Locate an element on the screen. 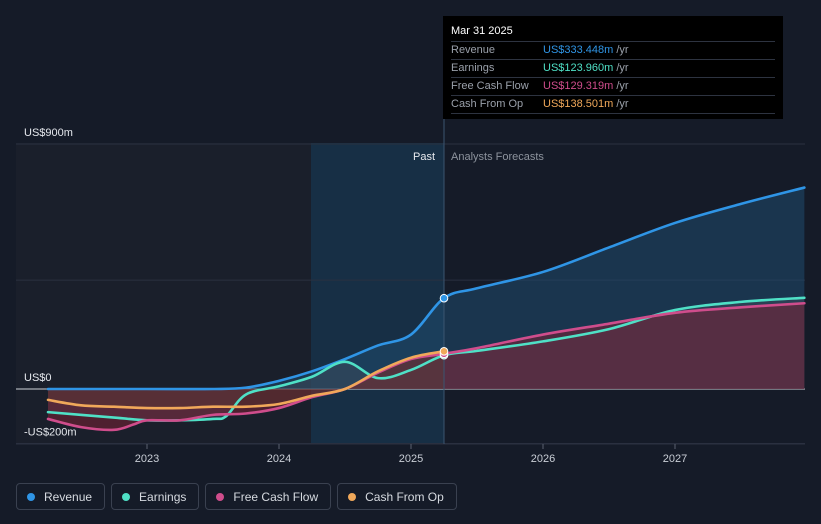 This screenshot has width=821, height=524. legend-item: Revenue is located at coordinates (61, 496).